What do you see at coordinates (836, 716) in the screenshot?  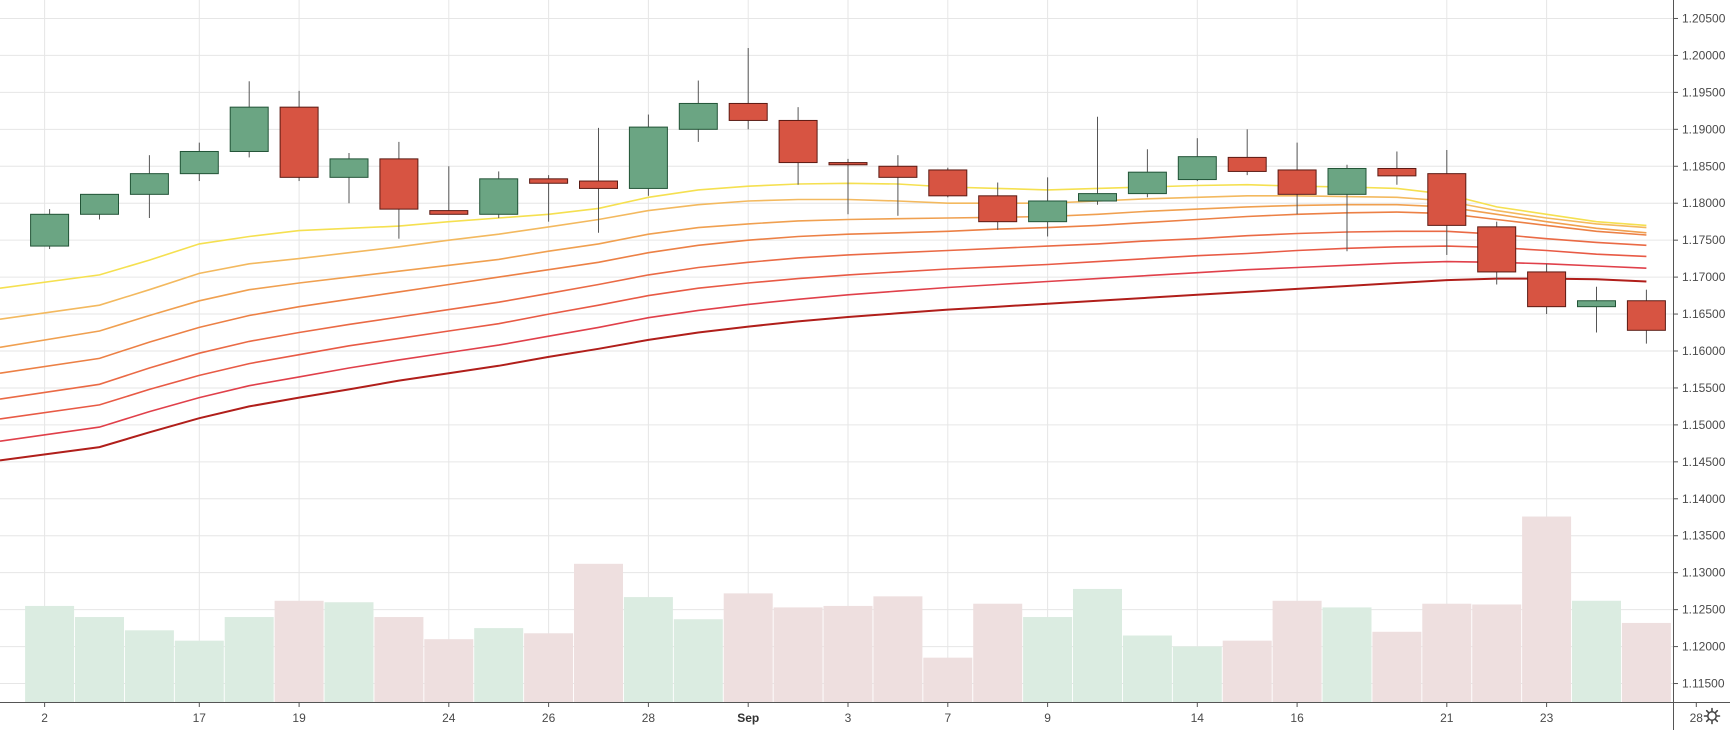 I see `time-axis-bg` at bounding box center [836, 716].